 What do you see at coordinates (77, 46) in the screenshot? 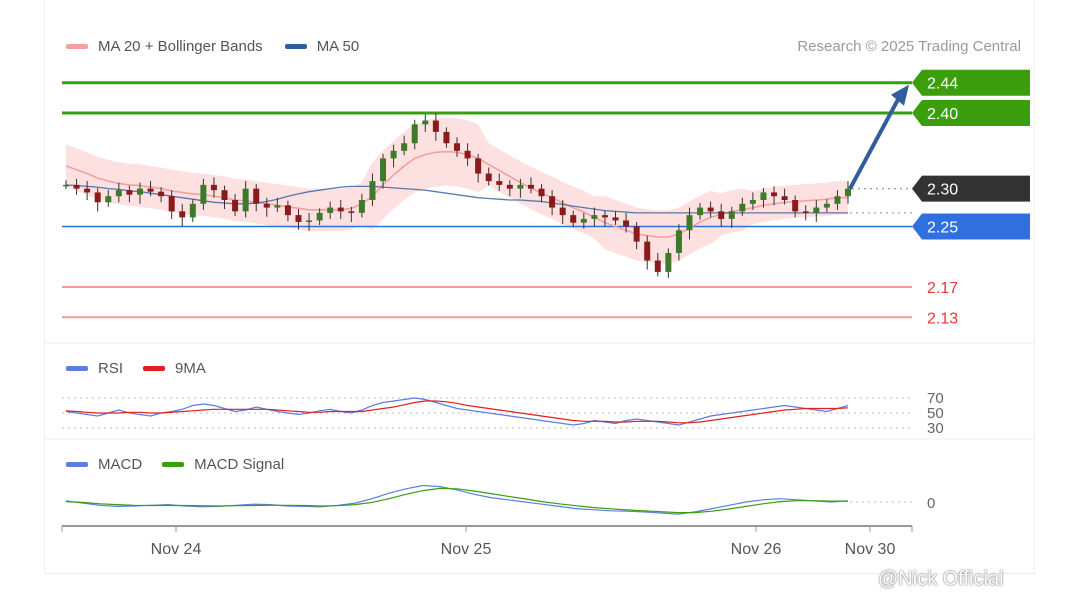
I see `legend-swatch-ma20` at bounding box center [77, 46].